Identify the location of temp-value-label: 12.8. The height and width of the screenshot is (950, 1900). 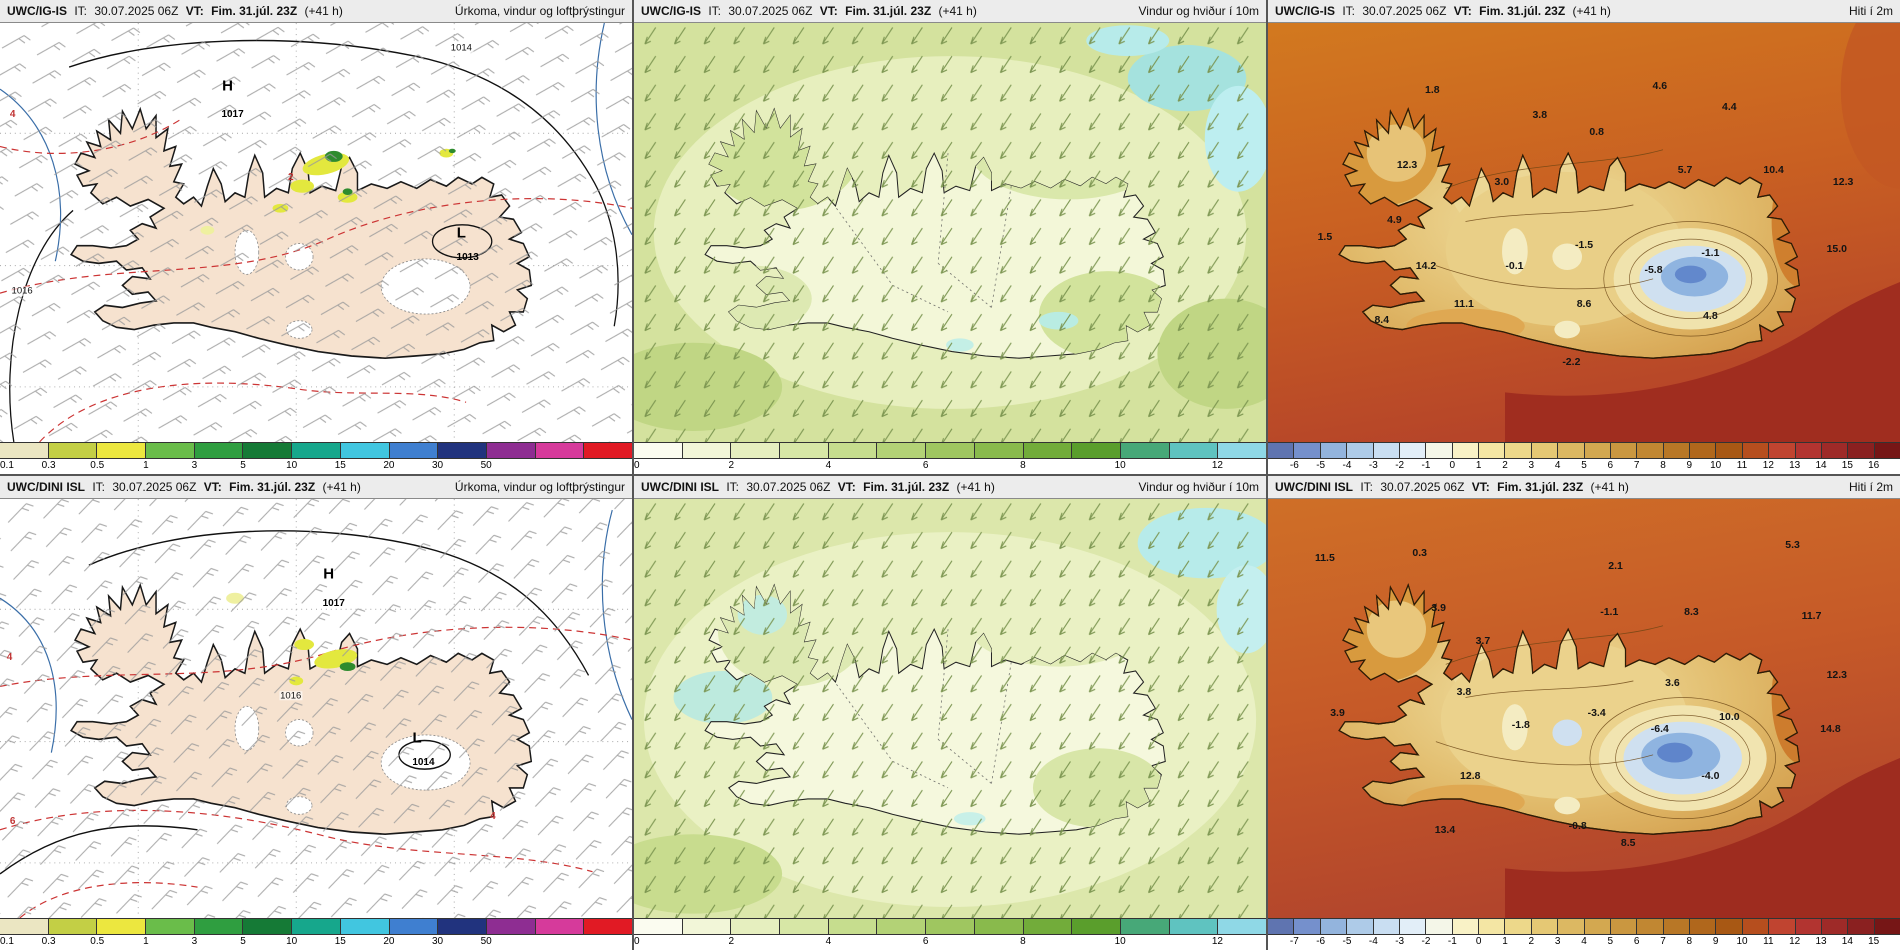
(1470, 775).